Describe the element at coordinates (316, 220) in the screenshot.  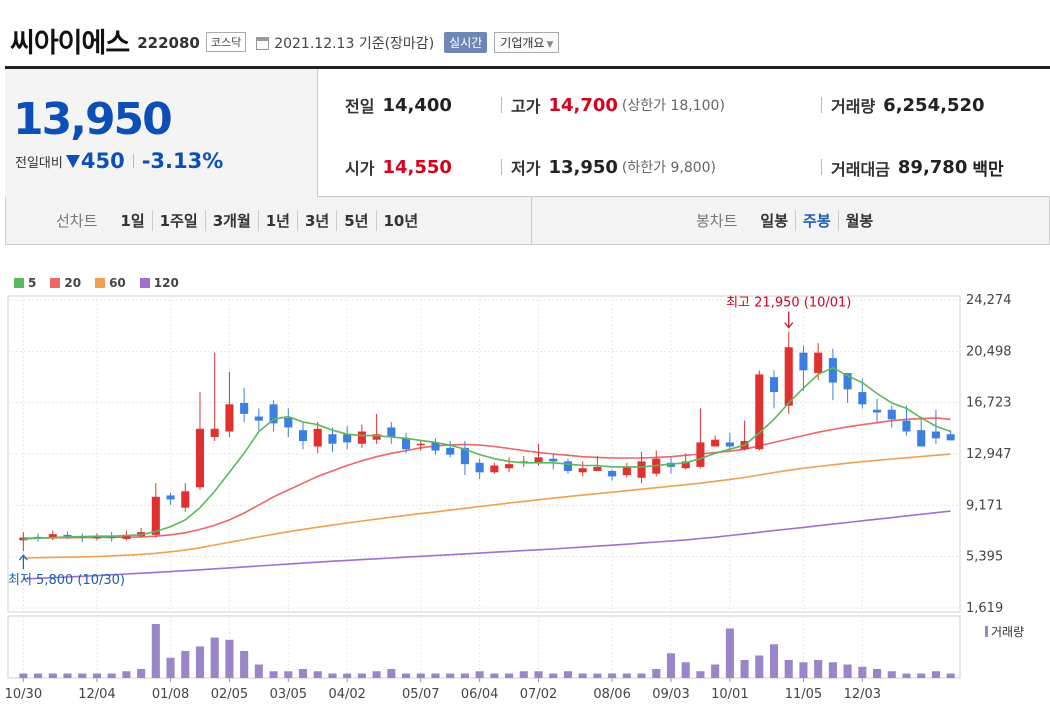
I see `period-3y: 3년` at that location.